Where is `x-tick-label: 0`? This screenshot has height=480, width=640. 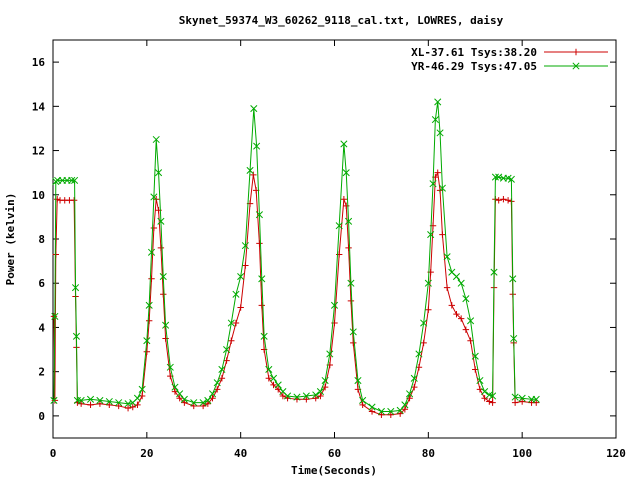
x-tick-label: 0 is located at coordinates (53, 453).